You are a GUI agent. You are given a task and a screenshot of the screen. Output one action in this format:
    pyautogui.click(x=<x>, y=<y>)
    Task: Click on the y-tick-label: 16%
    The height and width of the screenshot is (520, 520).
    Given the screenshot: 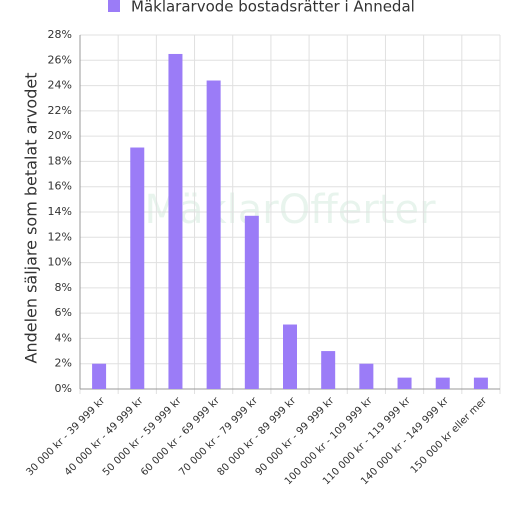 What is the action you would take?
    pyautogui.click(x=60, y=186)
    